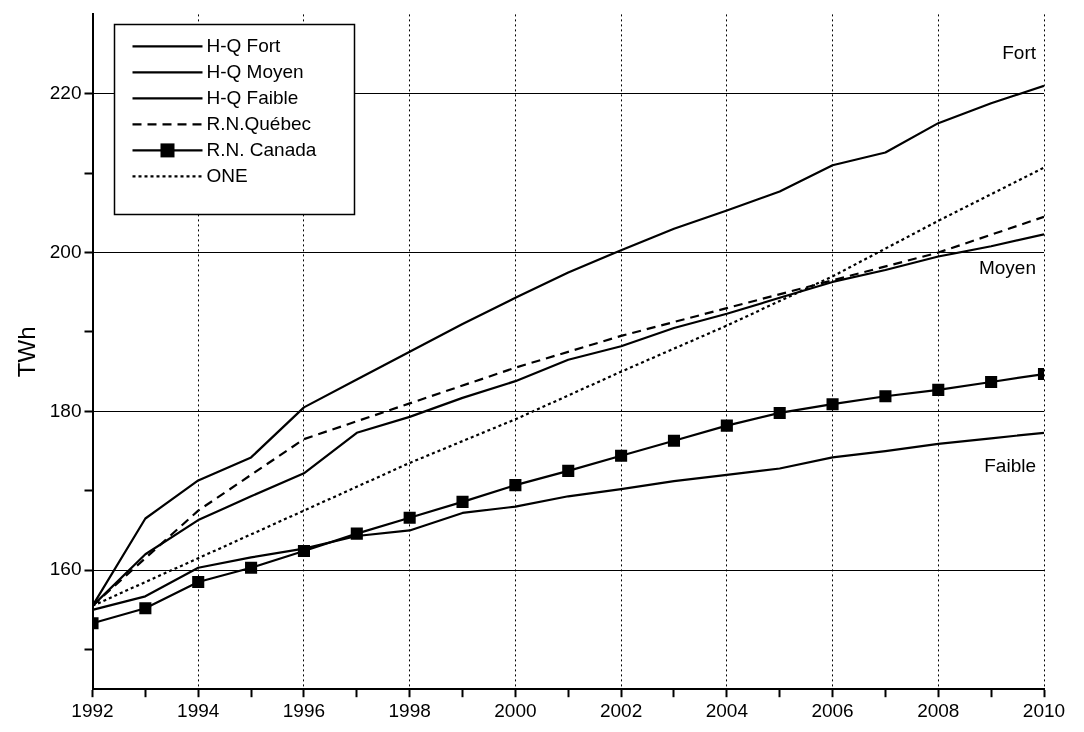  Describe the element at coordinates (252, 97) in the screenshot. I see `legend-label: H-Q Faible` at that location.